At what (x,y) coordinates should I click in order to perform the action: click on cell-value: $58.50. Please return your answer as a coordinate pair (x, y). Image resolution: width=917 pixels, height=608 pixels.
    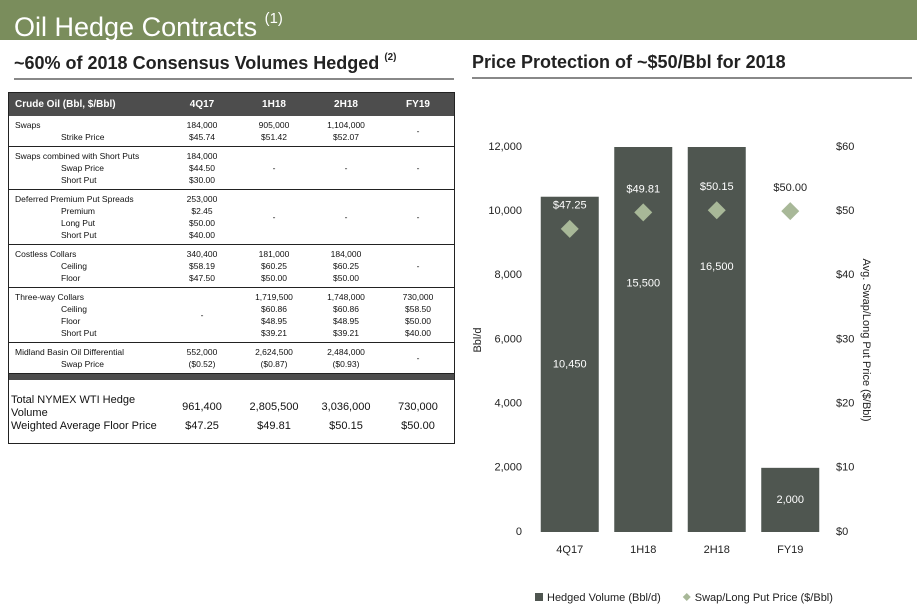
    Looking at the image, I should click on (418, 309).